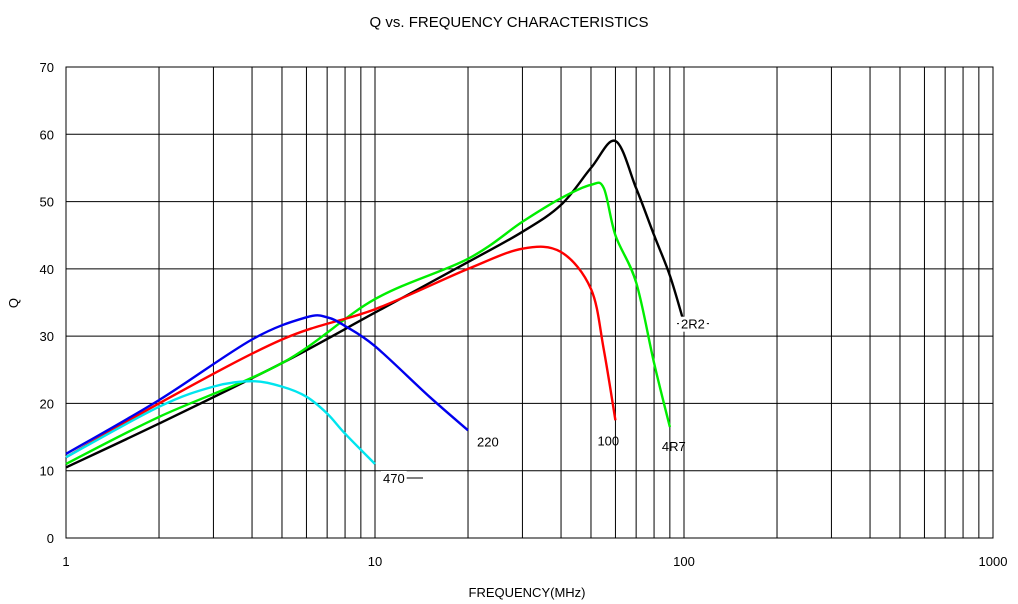 This screenshot has width=1018, height=604. What do you see at coordinates (47, 336) in the screenshot?
I see `y-tick-label: 30` at bounding box center [47, 336].